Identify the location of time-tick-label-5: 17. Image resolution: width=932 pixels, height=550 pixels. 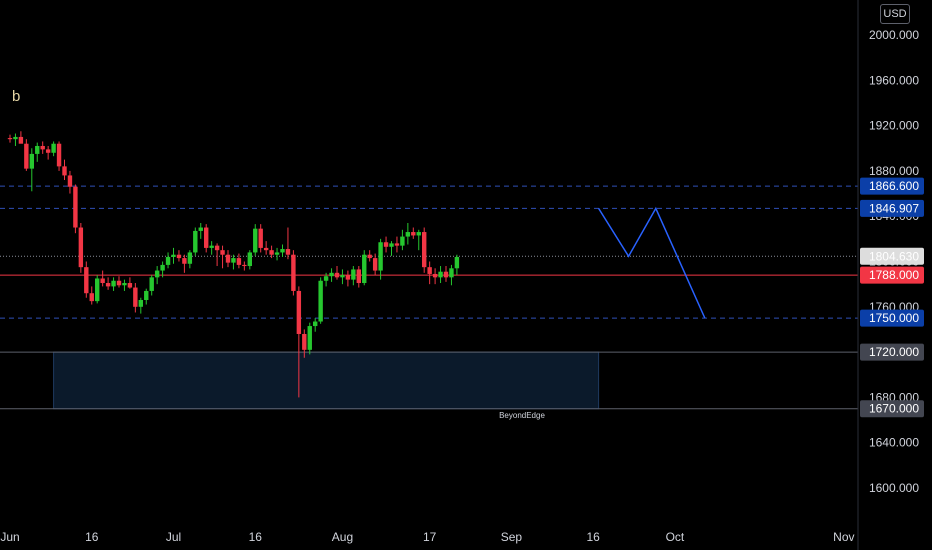
(430, 537).